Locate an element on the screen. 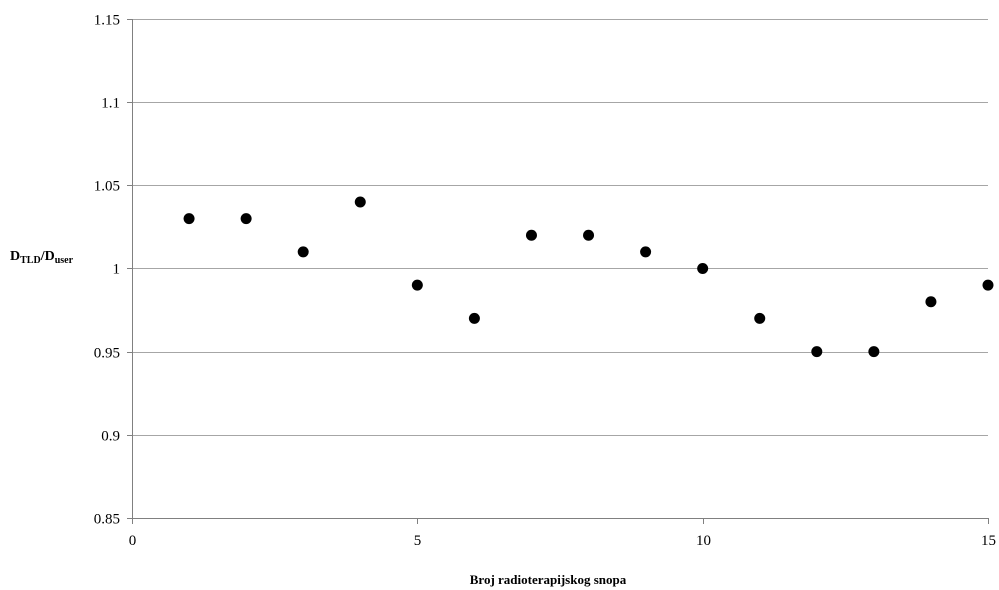 The height and width of the screenshot is (590, 999). y-tick-label: 1.1 is located at coordinates (110, 104).